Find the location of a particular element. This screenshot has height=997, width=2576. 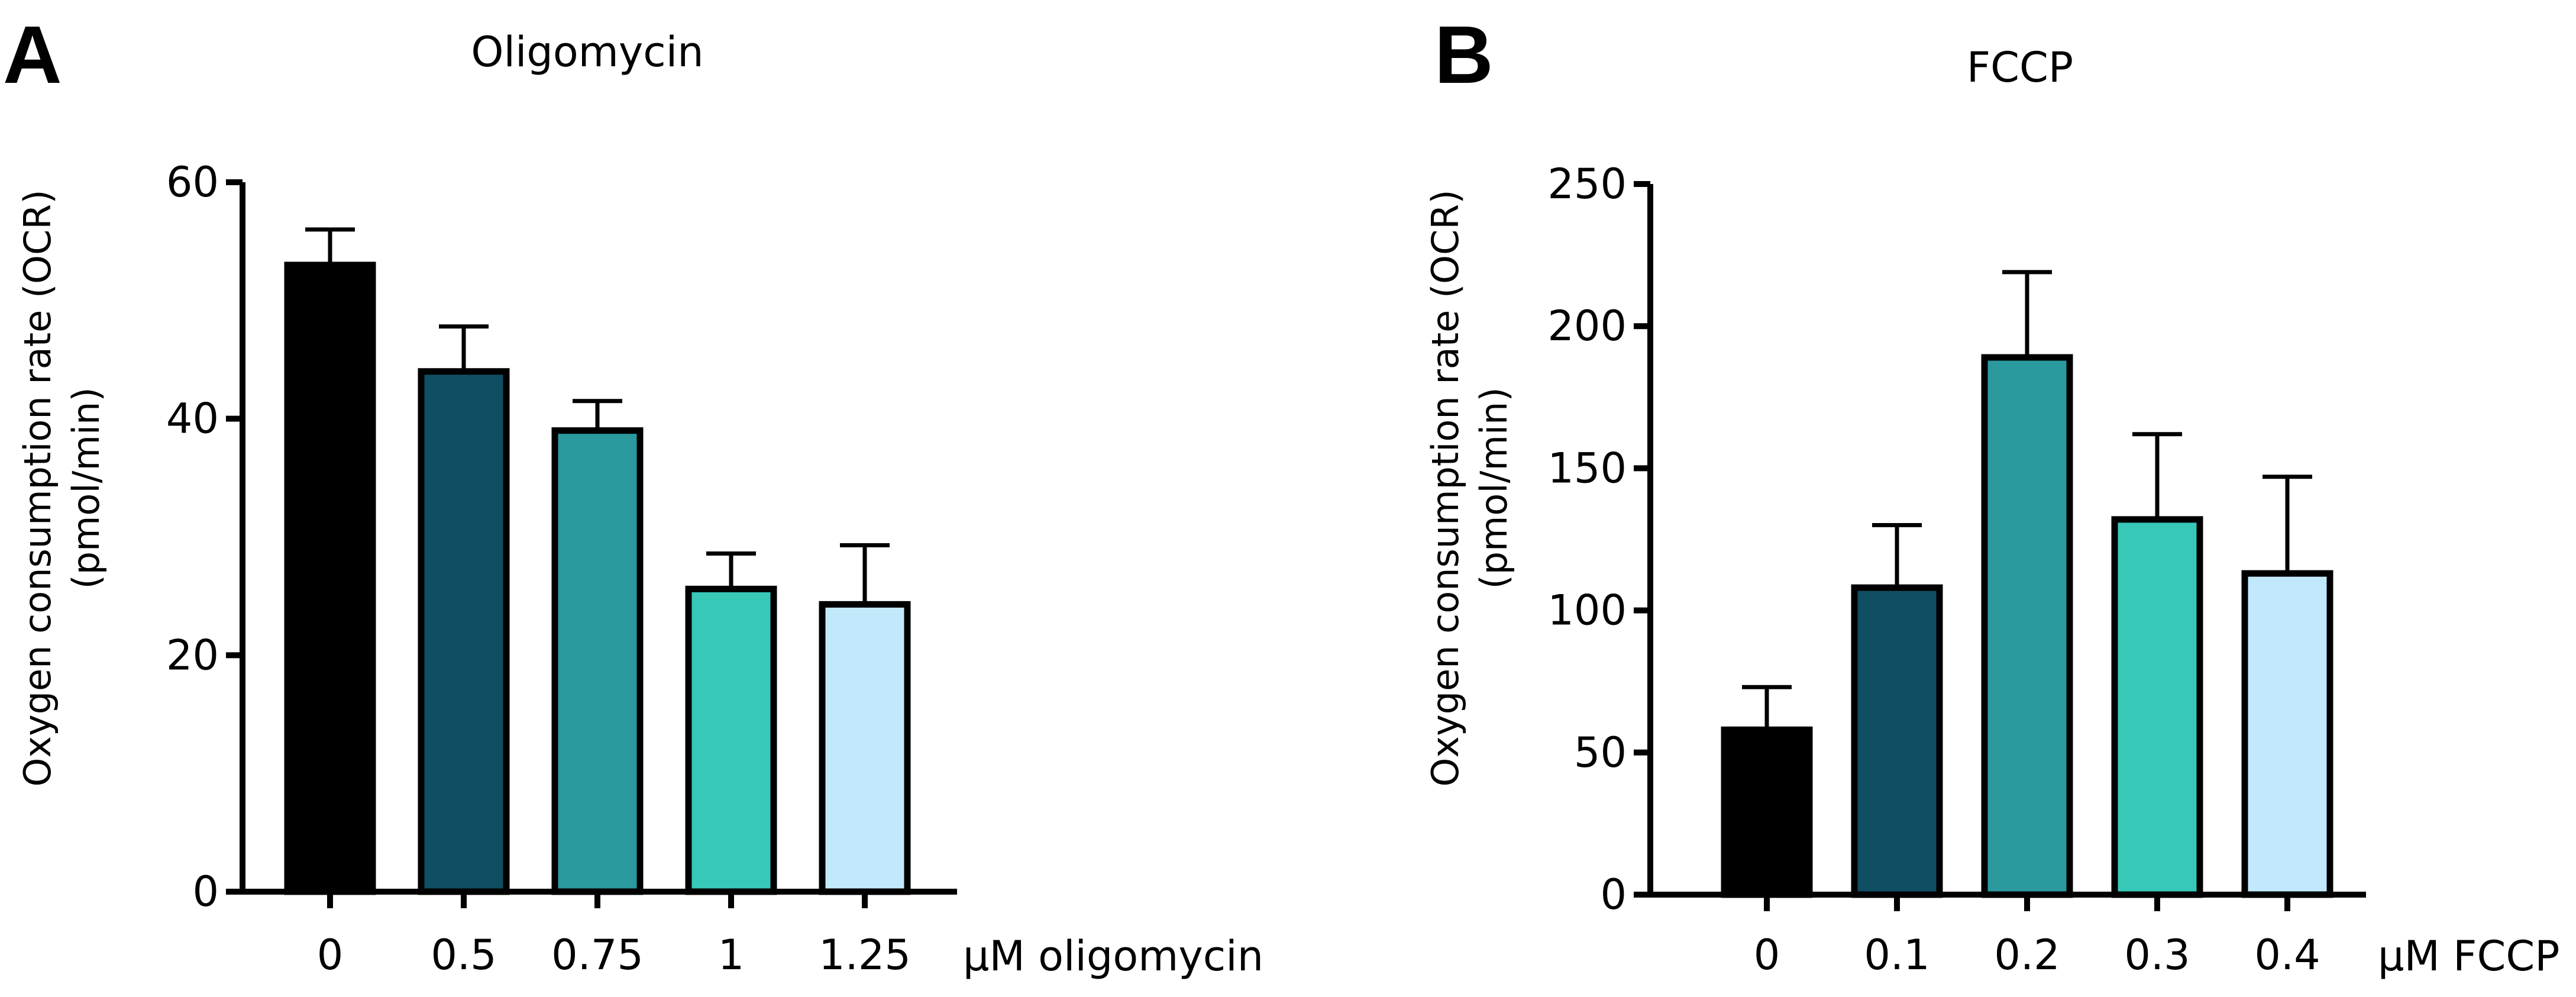

x-tick-label: 0.3 is located at coordinates (2157, 955).